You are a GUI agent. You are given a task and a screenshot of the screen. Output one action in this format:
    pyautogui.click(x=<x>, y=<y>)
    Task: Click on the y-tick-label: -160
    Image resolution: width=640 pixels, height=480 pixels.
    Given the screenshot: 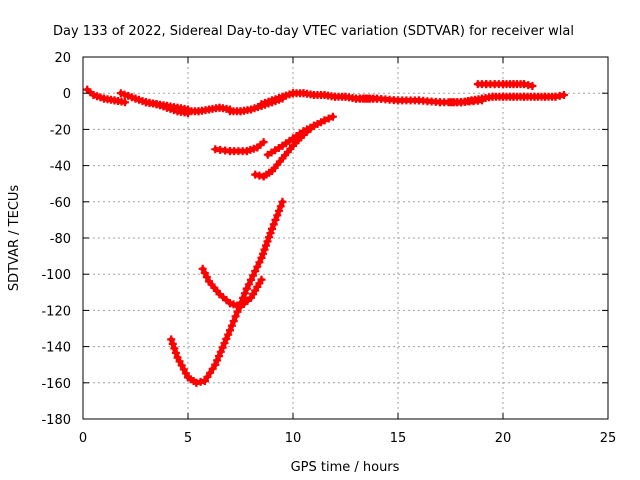 What is the action you would take?
    pyautogui.click(x=56, y=384)
    